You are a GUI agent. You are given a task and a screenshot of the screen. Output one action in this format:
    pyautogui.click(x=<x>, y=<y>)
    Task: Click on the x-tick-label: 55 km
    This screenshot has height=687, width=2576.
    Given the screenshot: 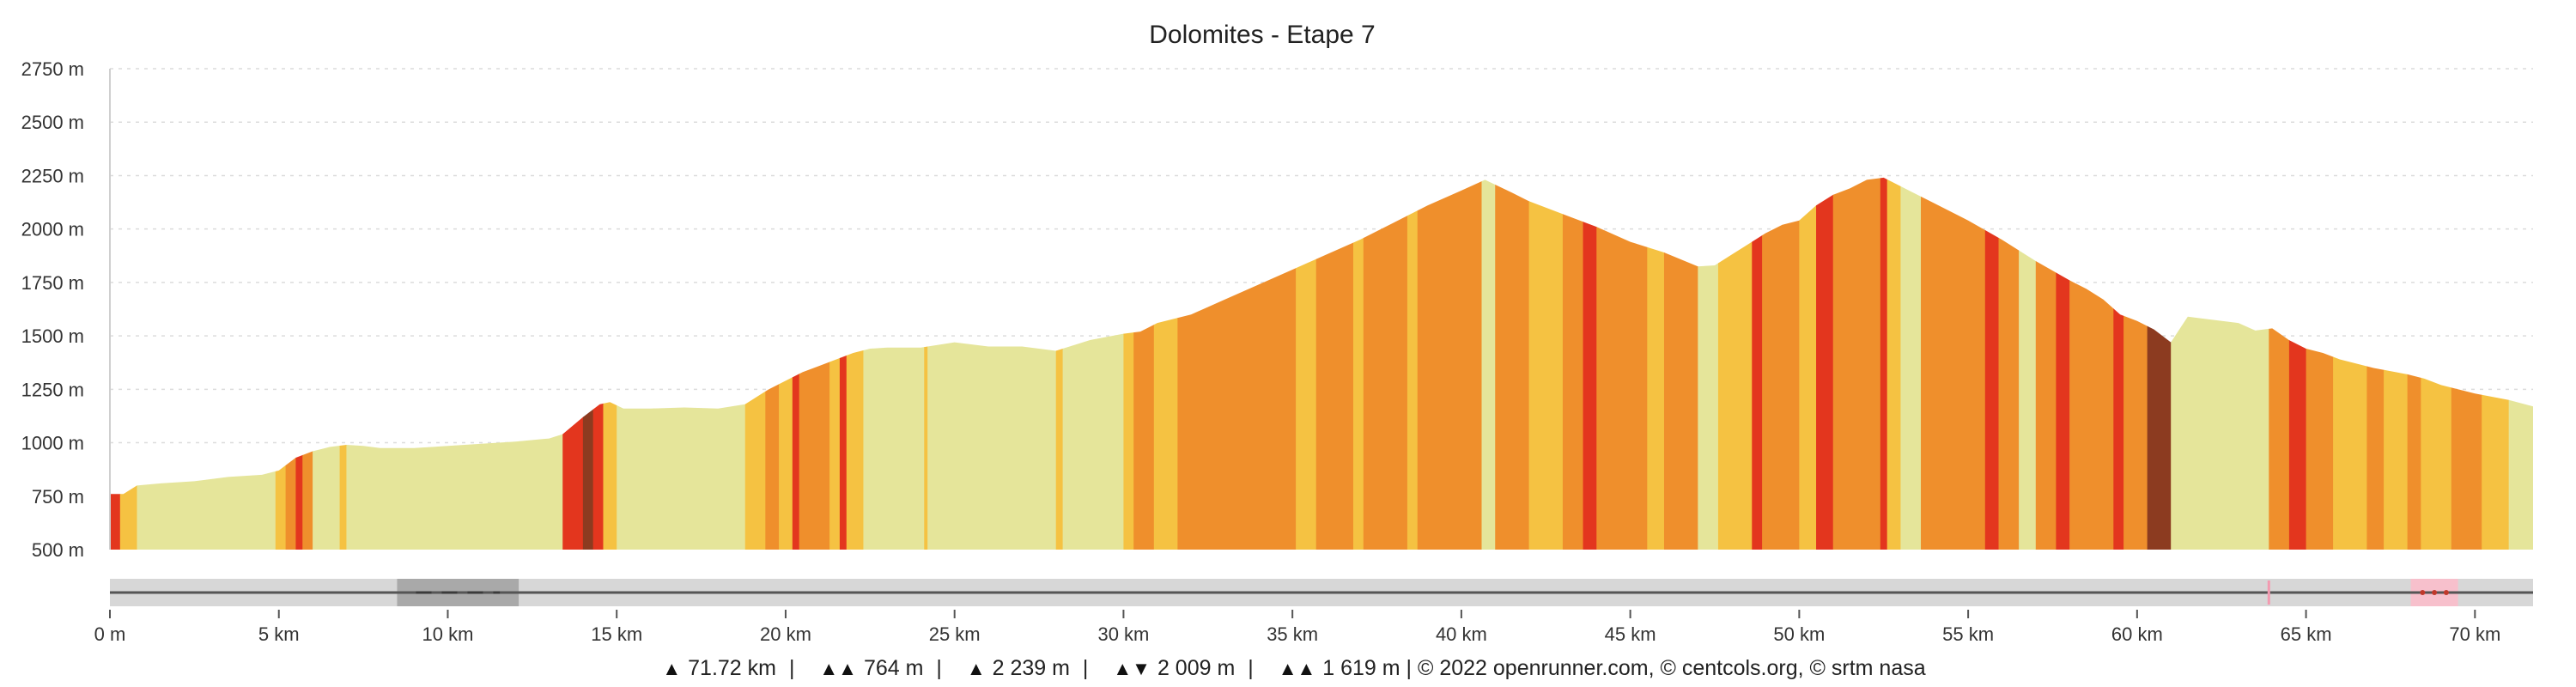 What is the action you would take?
    pyautogui.click(x=1968, y=634)
    